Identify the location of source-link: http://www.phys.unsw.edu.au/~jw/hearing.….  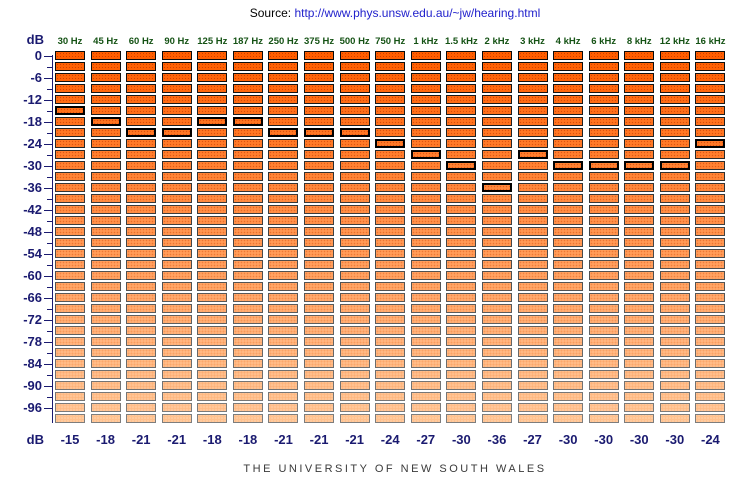
(417, 13).